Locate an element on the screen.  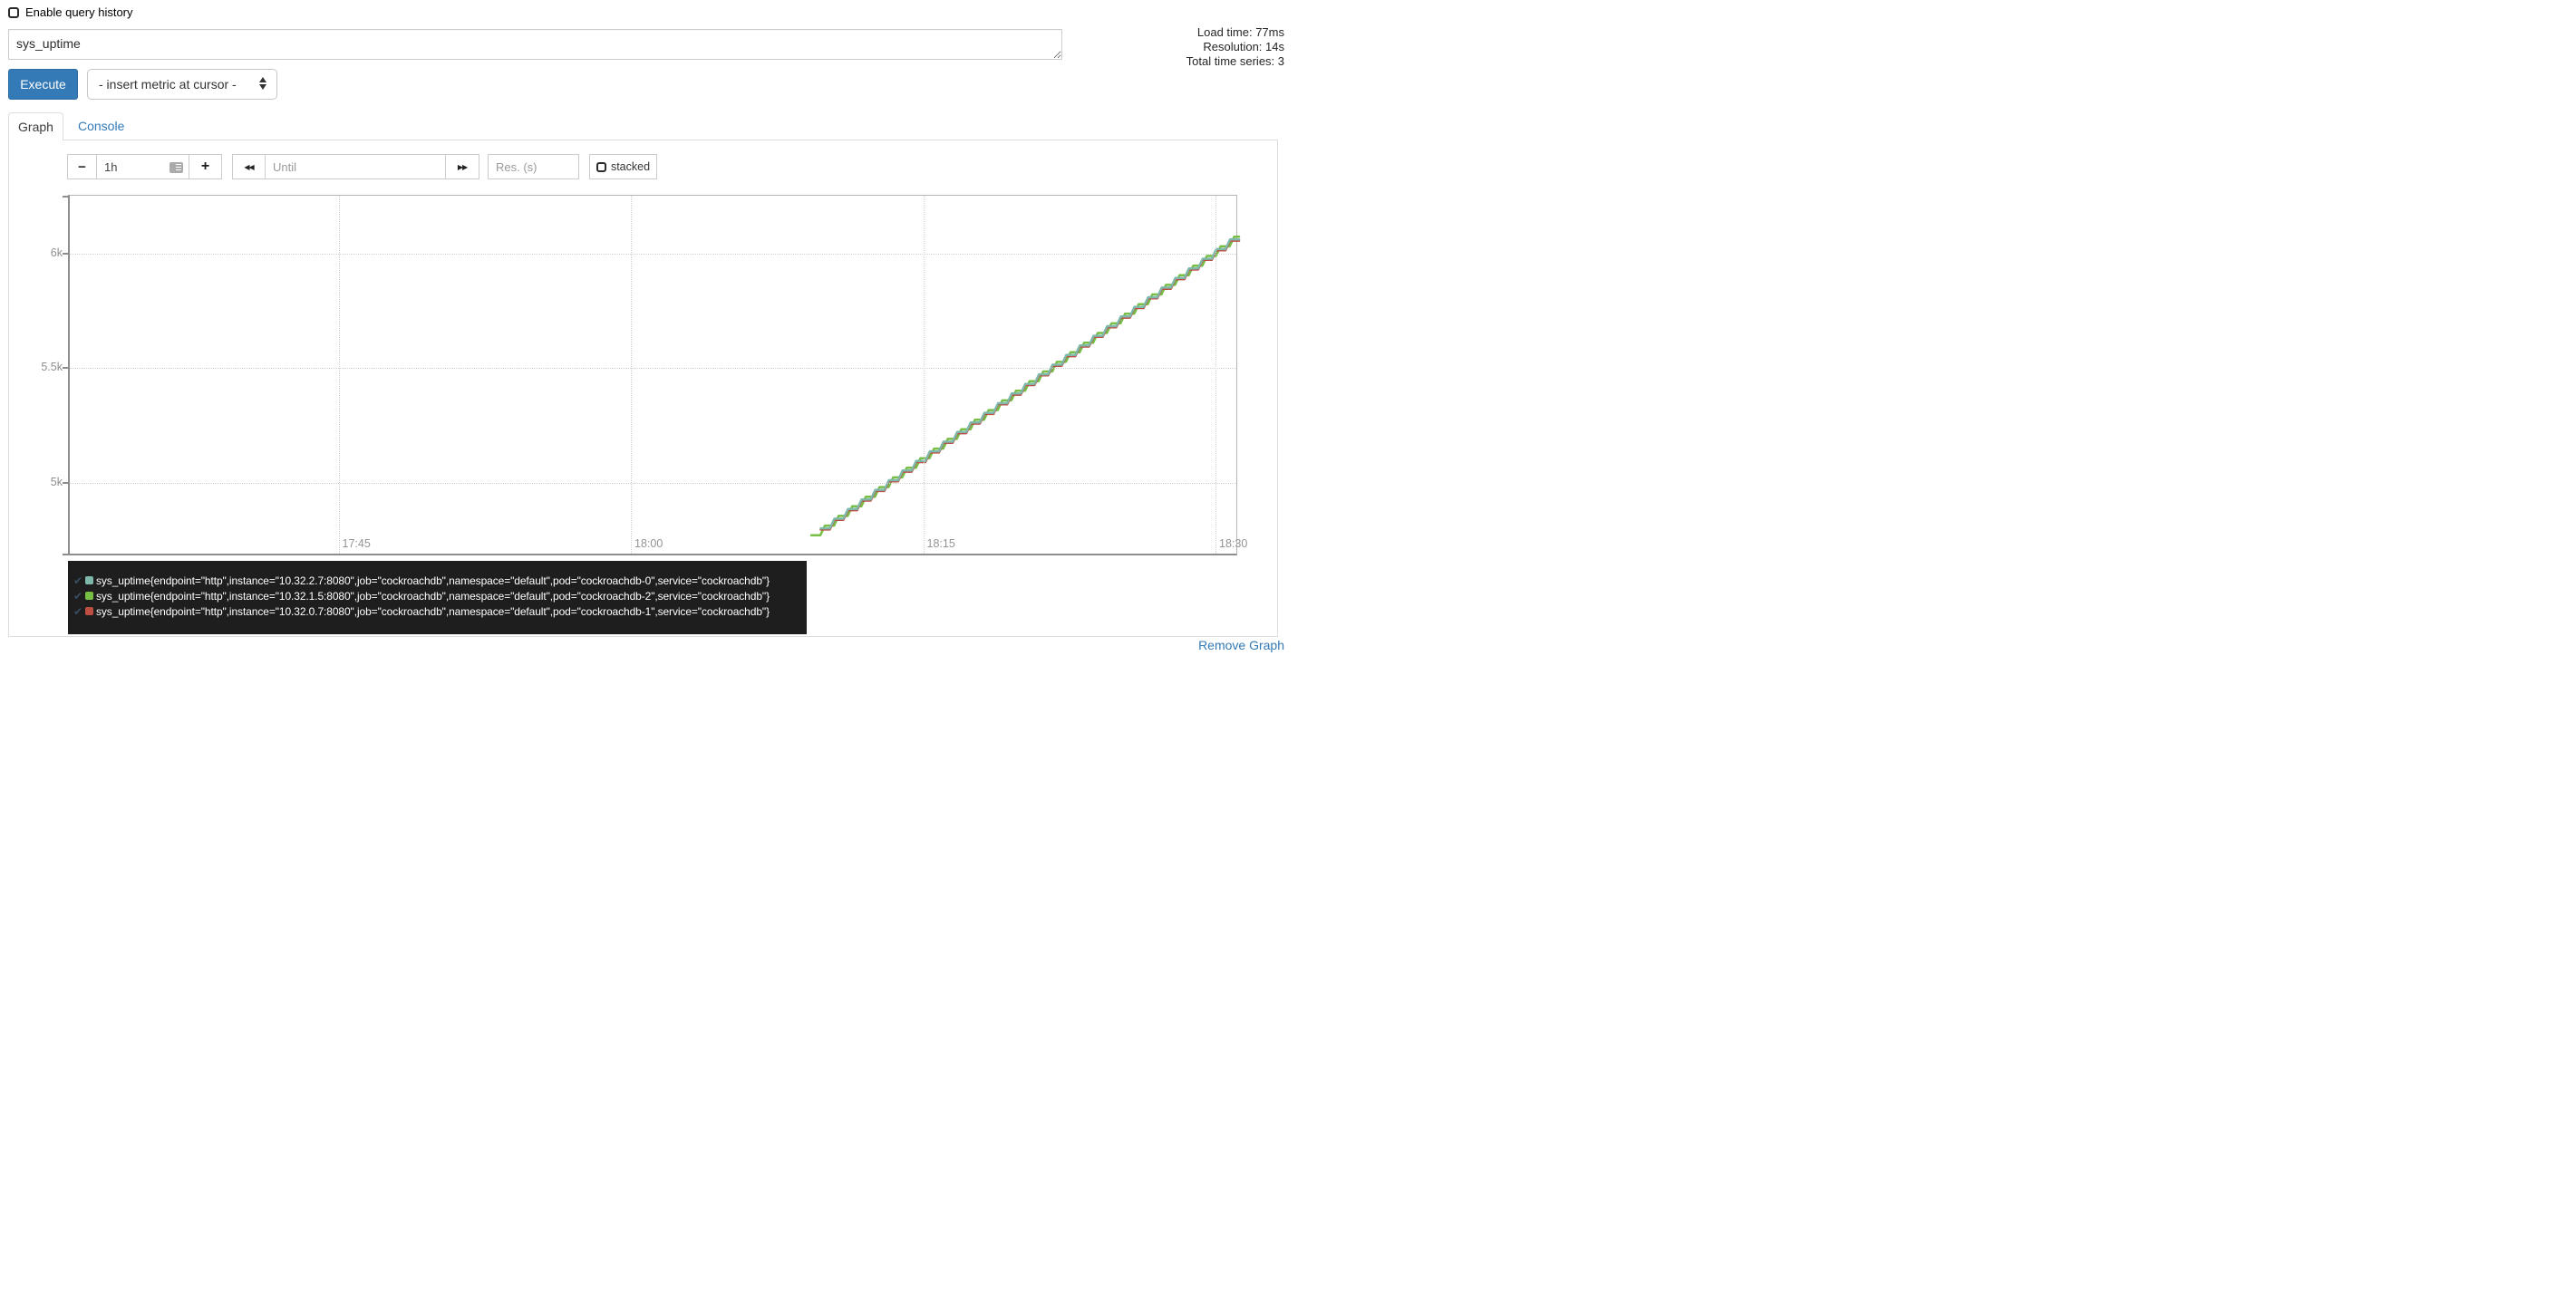
x-tick-label: 18:00 is located at coordinates (648, 543).